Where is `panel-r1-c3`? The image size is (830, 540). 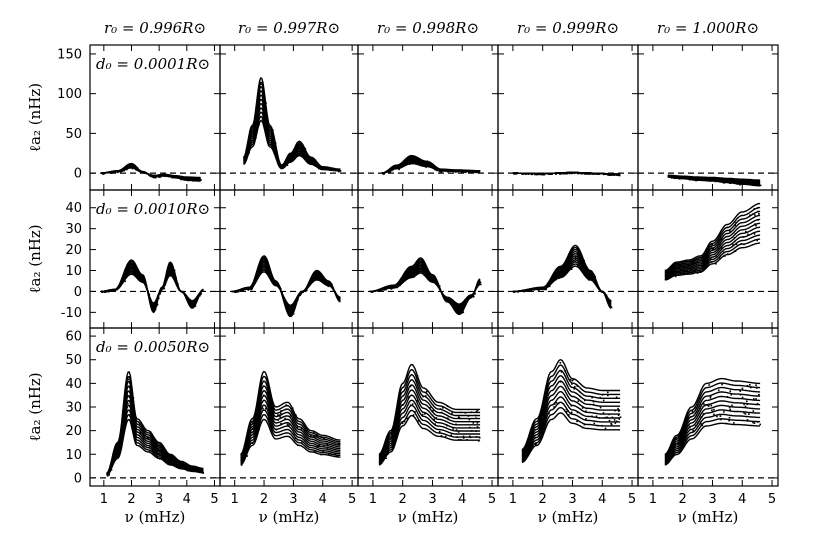
panel-r1-c3 is located at coordinates (428, 117).